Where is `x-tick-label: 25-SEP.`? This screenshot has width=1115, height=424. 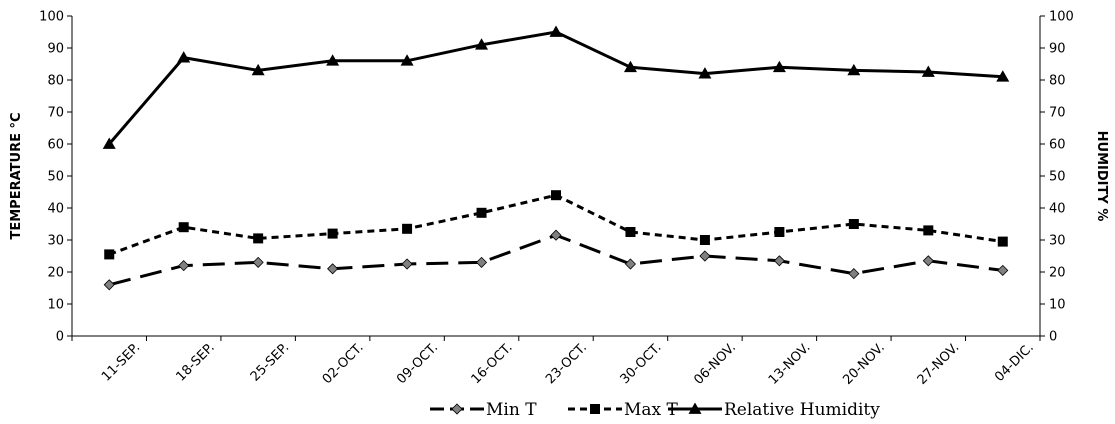 x-tick-label: 25-SEP. is located at coordinates (270, 362).